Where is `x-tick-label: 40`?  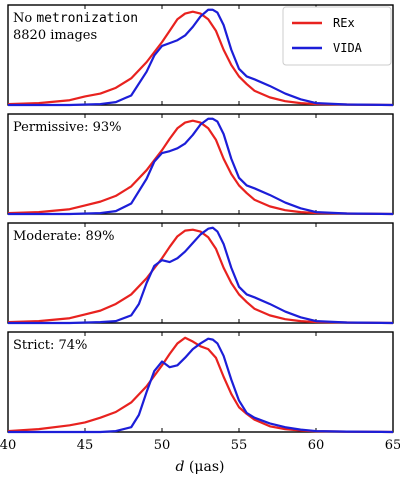 x-tick-label: 40 is located at coordinates (8, 445).